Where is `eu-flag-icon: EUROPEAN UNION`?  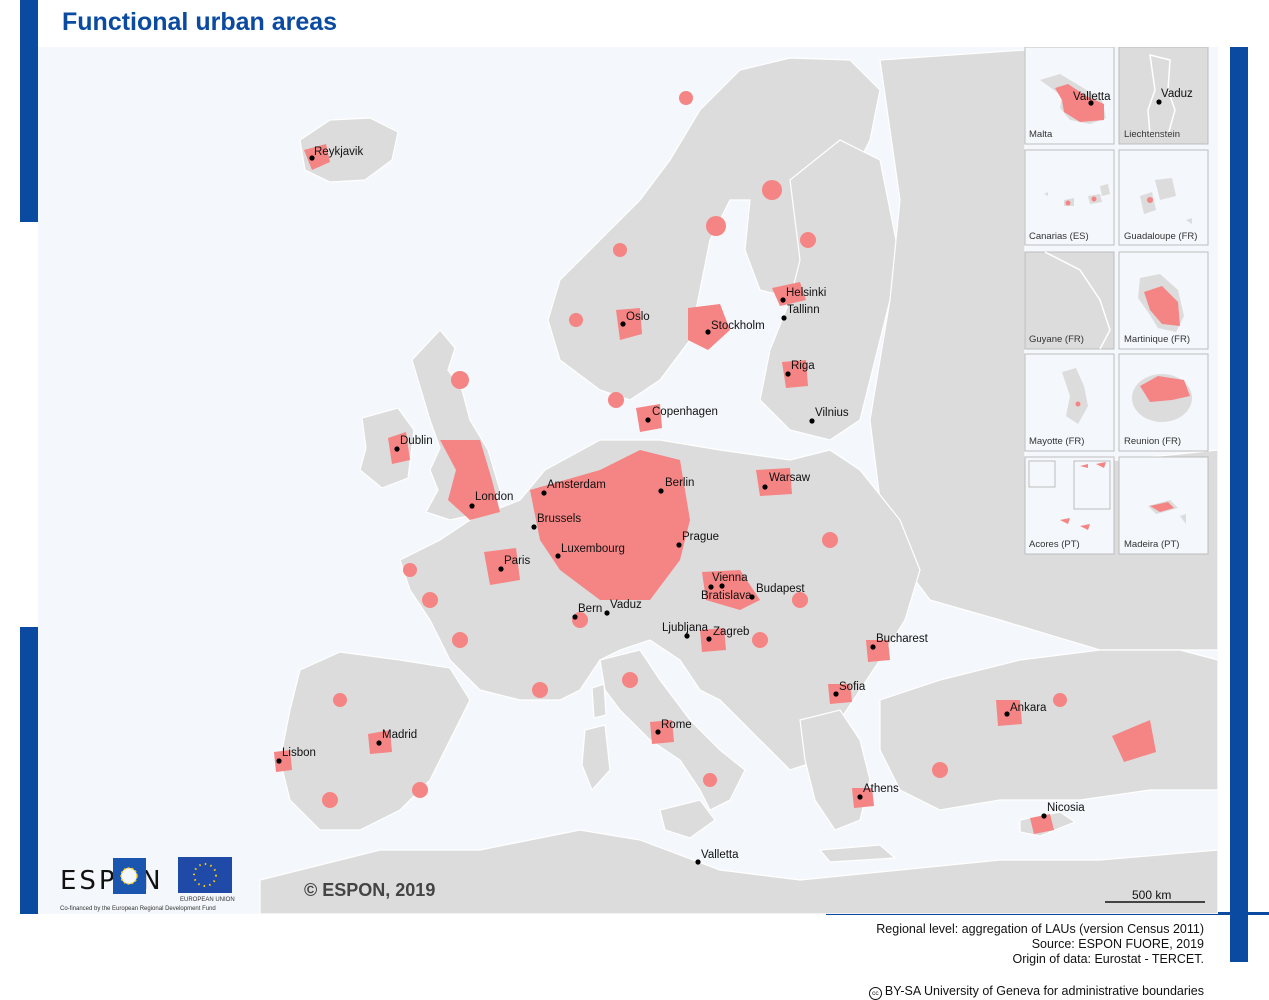 eu-flag-icon: EUROPEAN UNION is located at coordinates (206, 880).